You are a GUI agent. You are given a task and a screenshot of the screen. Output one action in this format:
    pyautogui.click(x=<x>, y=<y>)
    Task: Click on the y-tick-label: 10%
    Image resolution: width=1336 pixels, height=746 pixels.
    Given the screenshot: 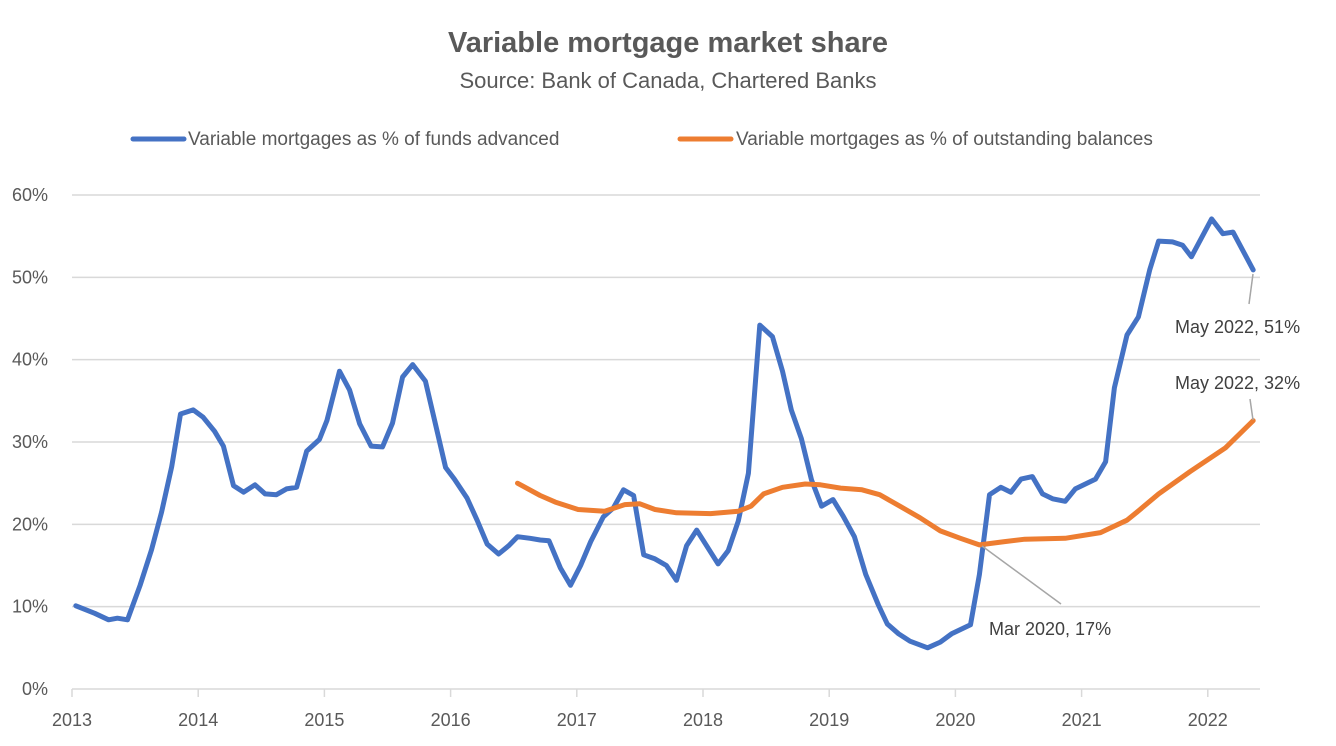 What is the action you would take?
    pyautogui.click(x=30, y=607)
    